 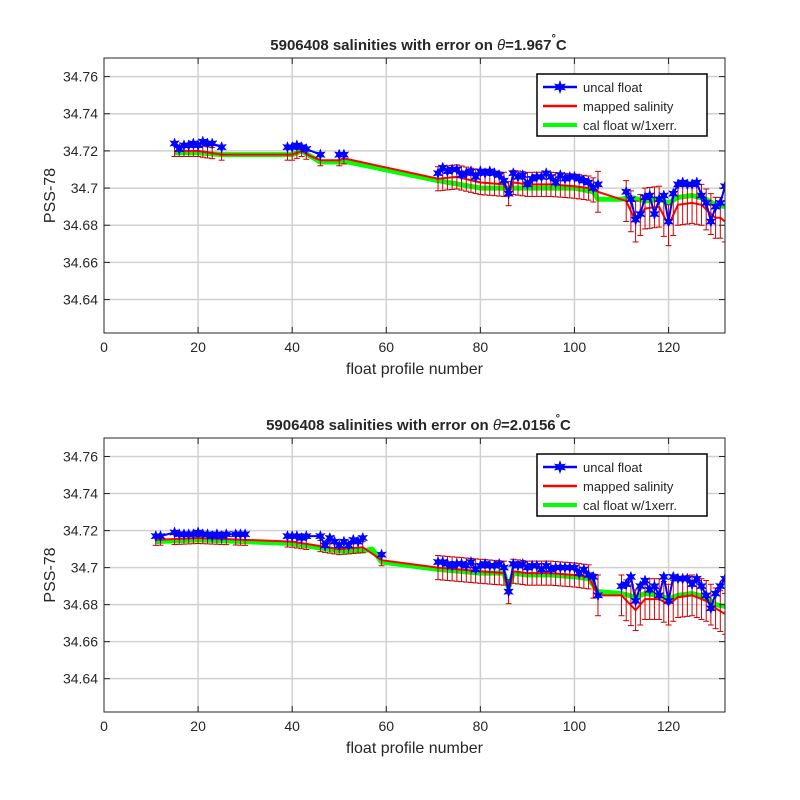 I want to click on chart-title-value: =2.0156, so click(x=528, y=425).